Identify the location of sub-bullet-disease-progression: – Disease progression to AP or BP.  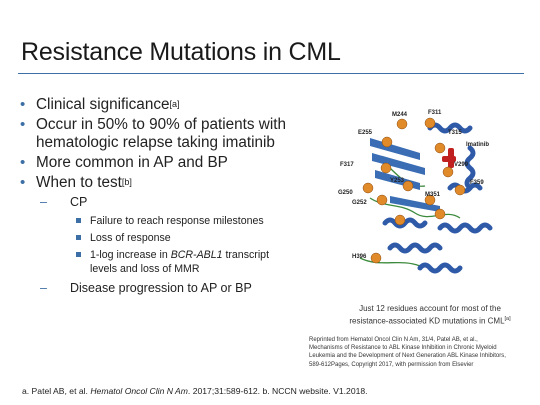
(170, 288).